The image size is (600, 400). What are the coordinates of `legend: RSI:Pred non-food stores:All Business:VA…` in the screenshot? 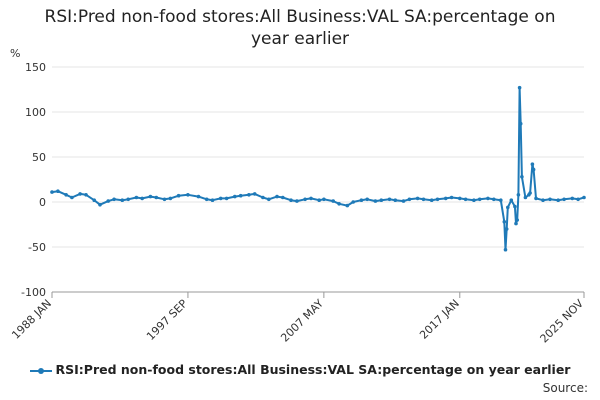 It's located at (300, 369).